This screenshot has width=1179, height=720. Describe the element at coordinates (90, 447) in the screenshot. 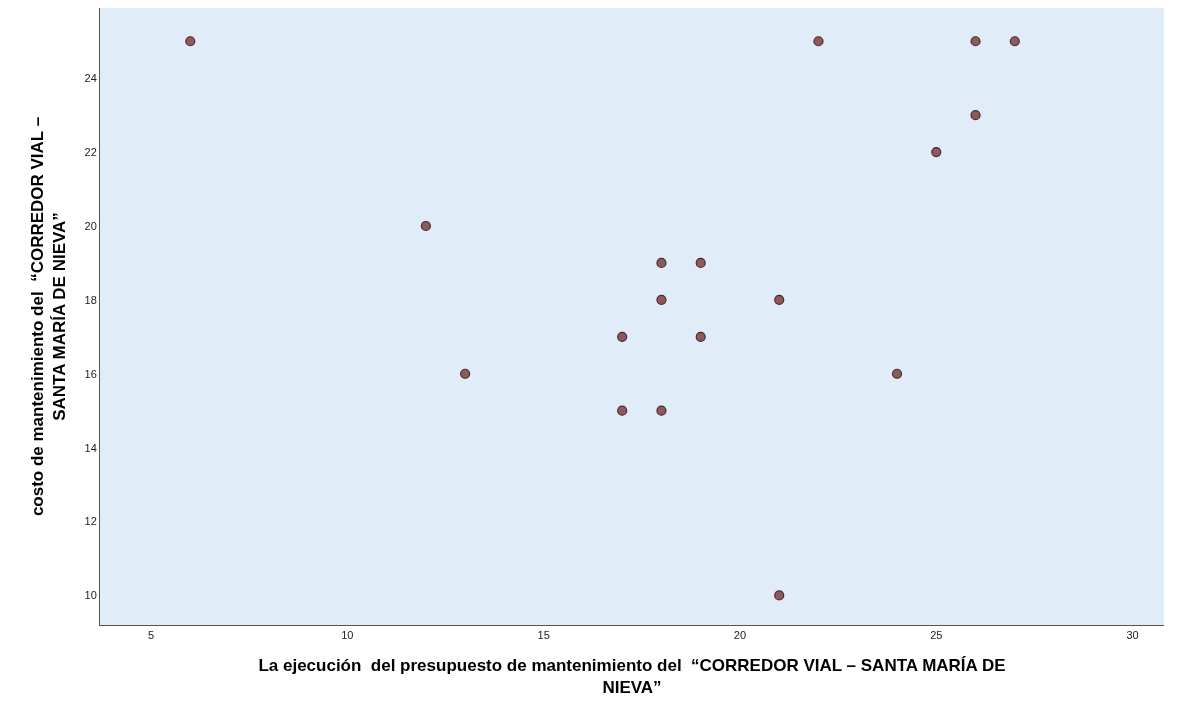

I see `y-tick-label: 14` at that location.